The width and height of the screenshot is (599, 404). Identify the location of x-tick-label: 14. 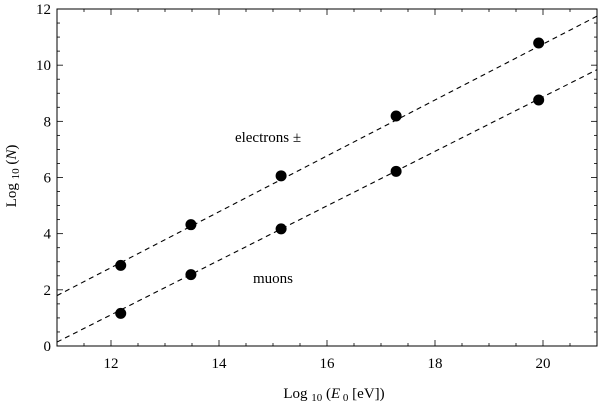
(220, 364).